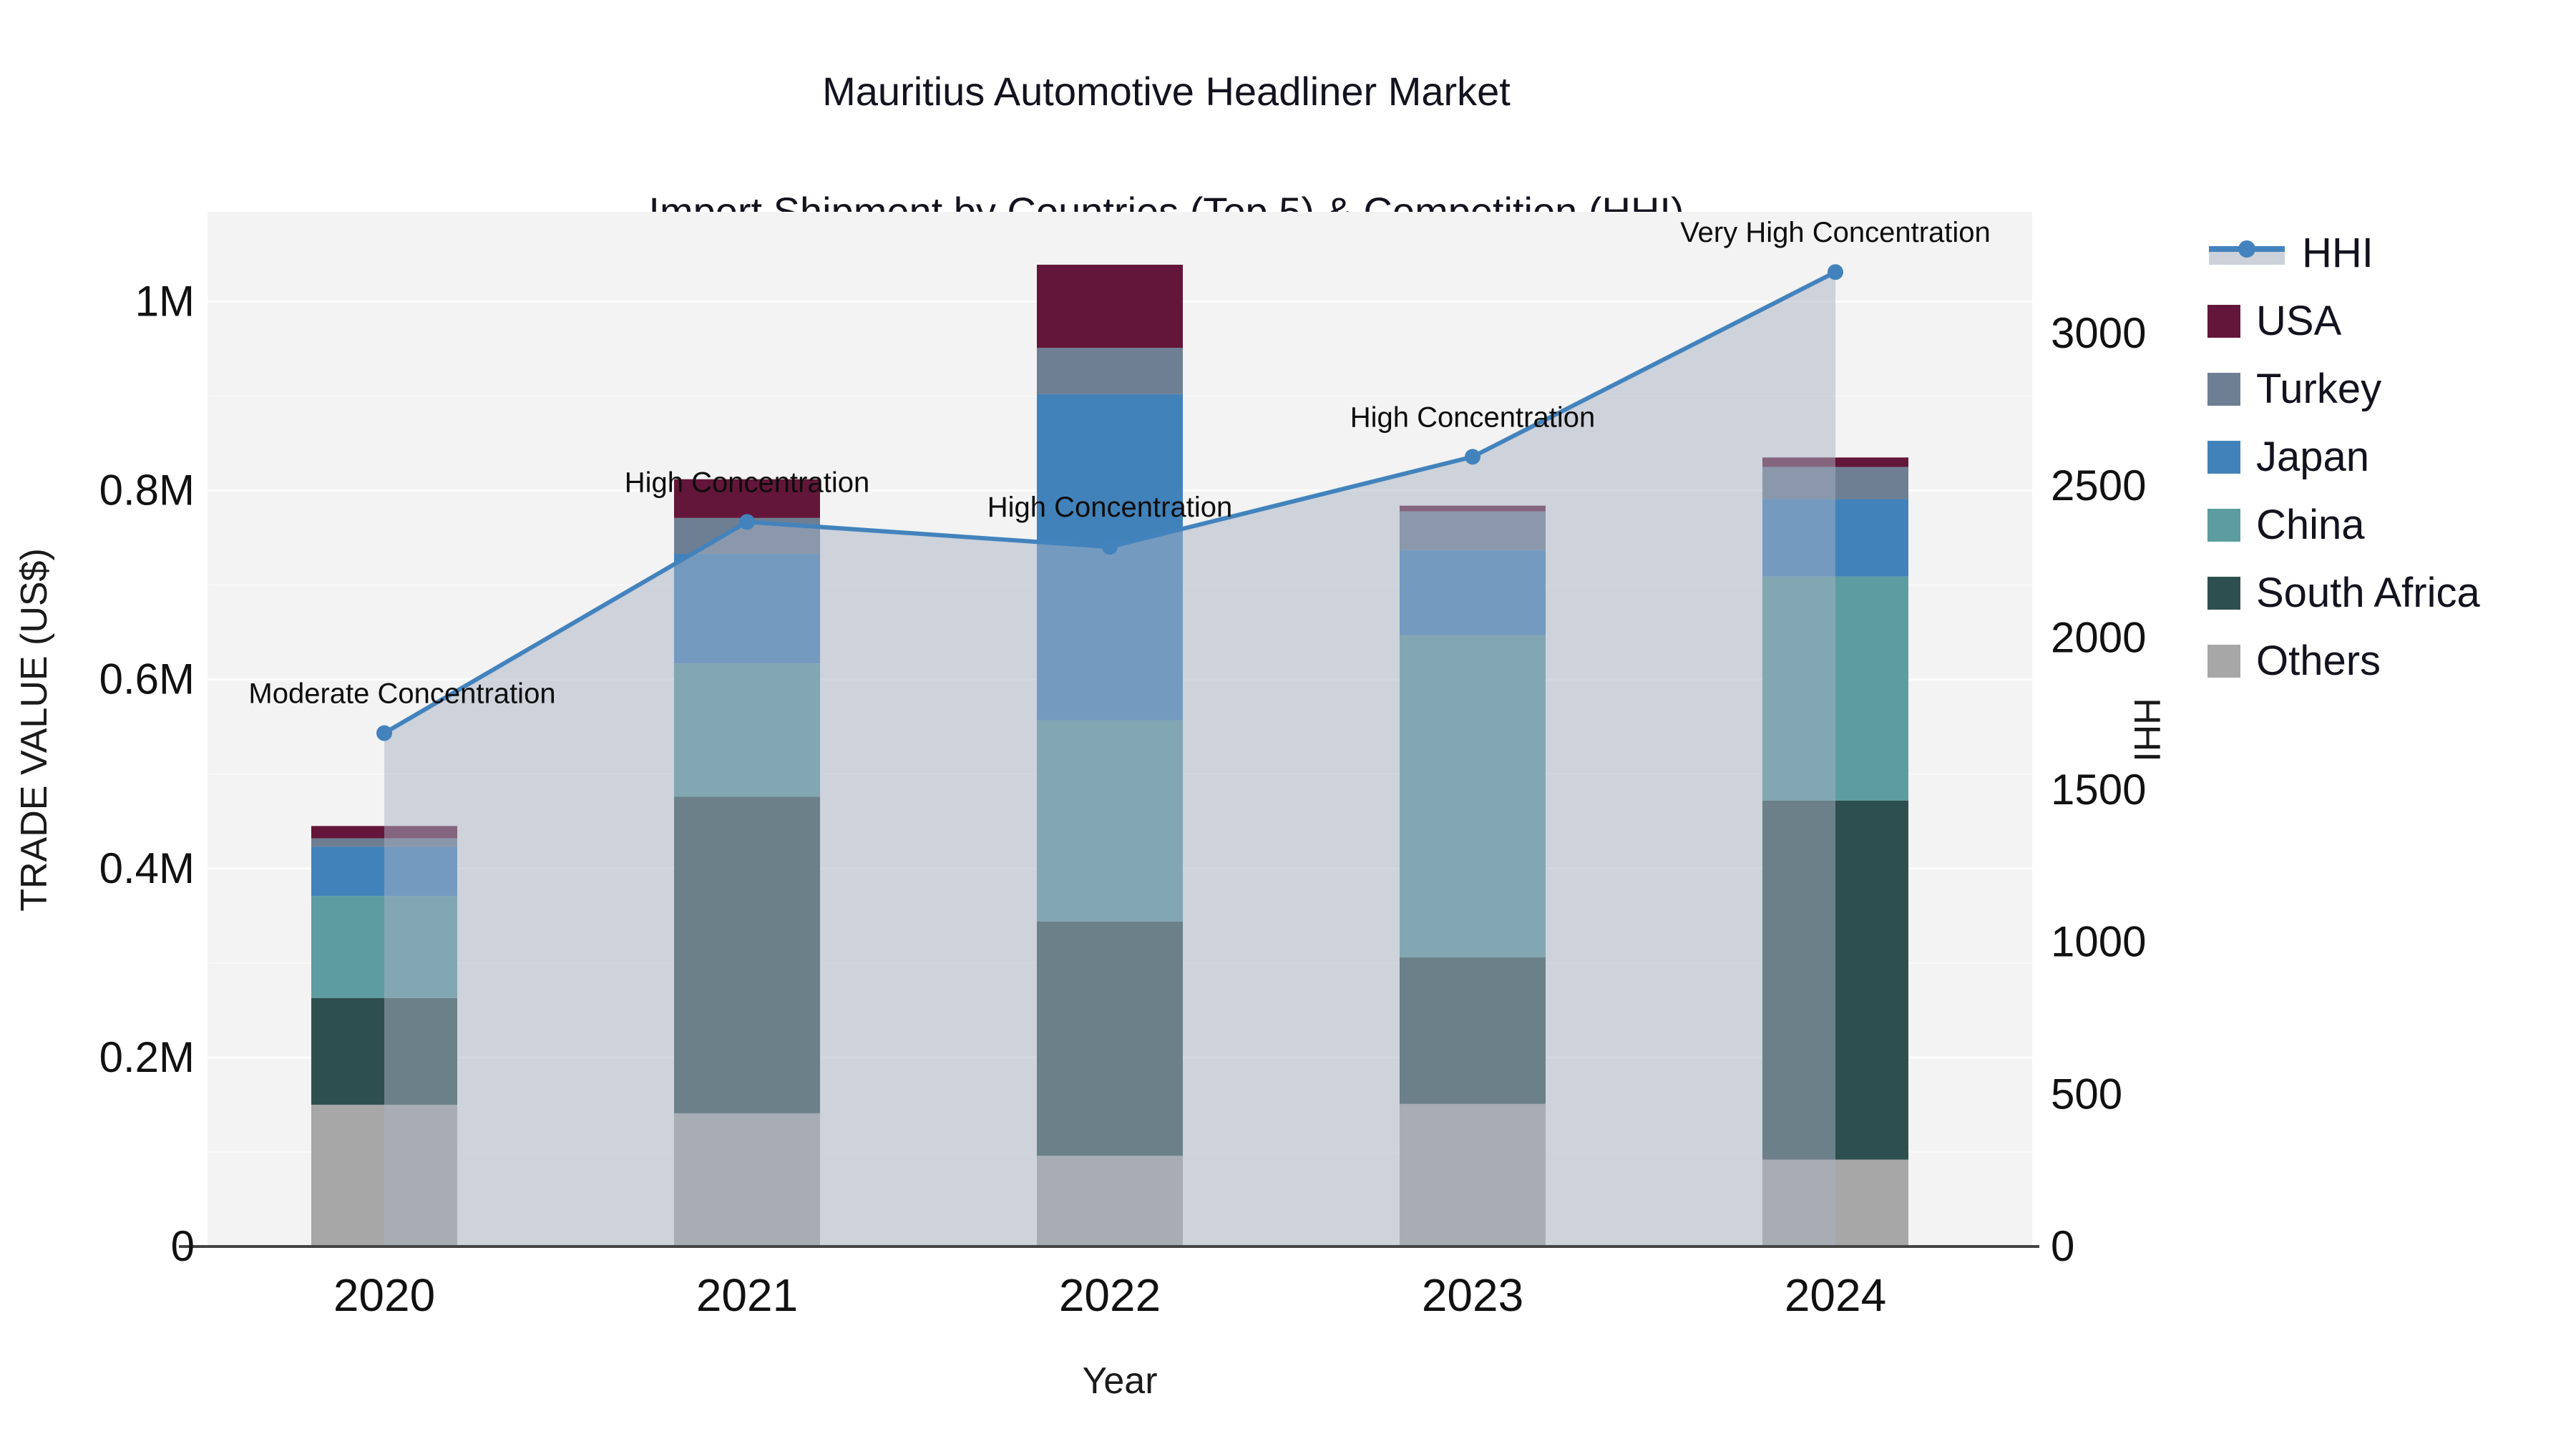 The image size is (2576, 1449). What do you see at coordinates (1472, 417) in the screenshot?
I see `annotation-2023: High Concentration` at bounding box center [1472, 417].